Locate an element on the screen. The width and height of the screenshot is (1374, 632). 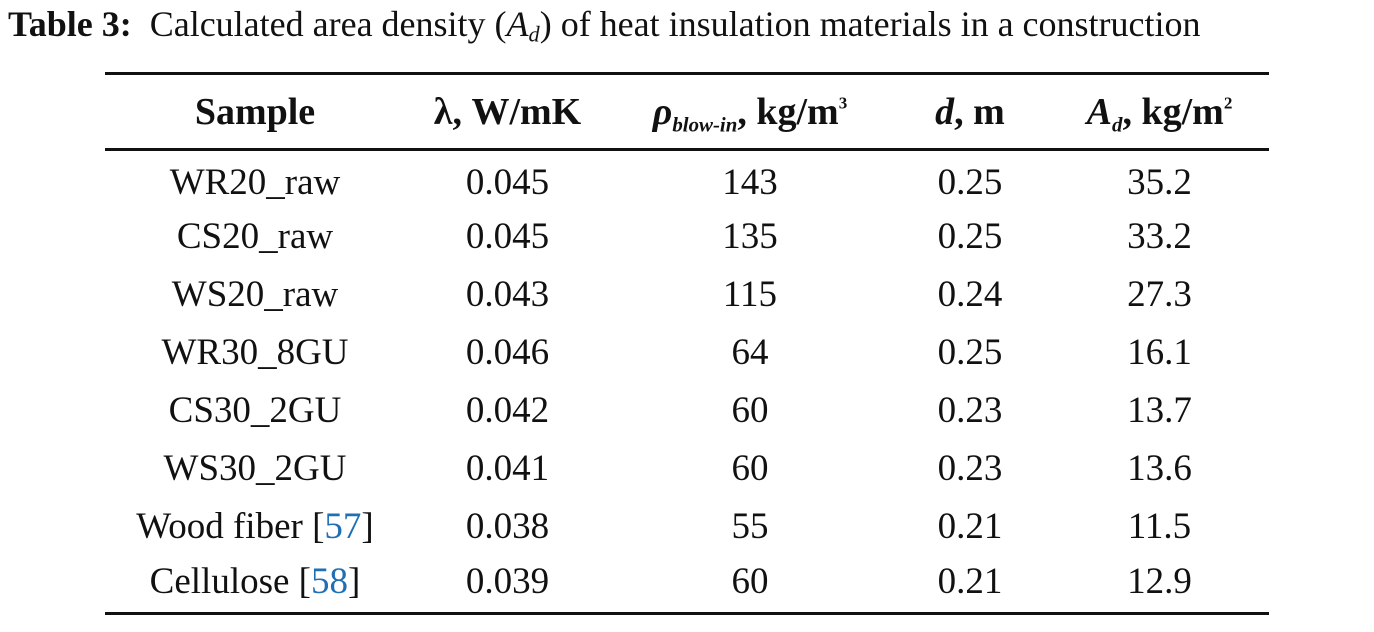
header-thickness: d, m is located at coordinates (970, 111).